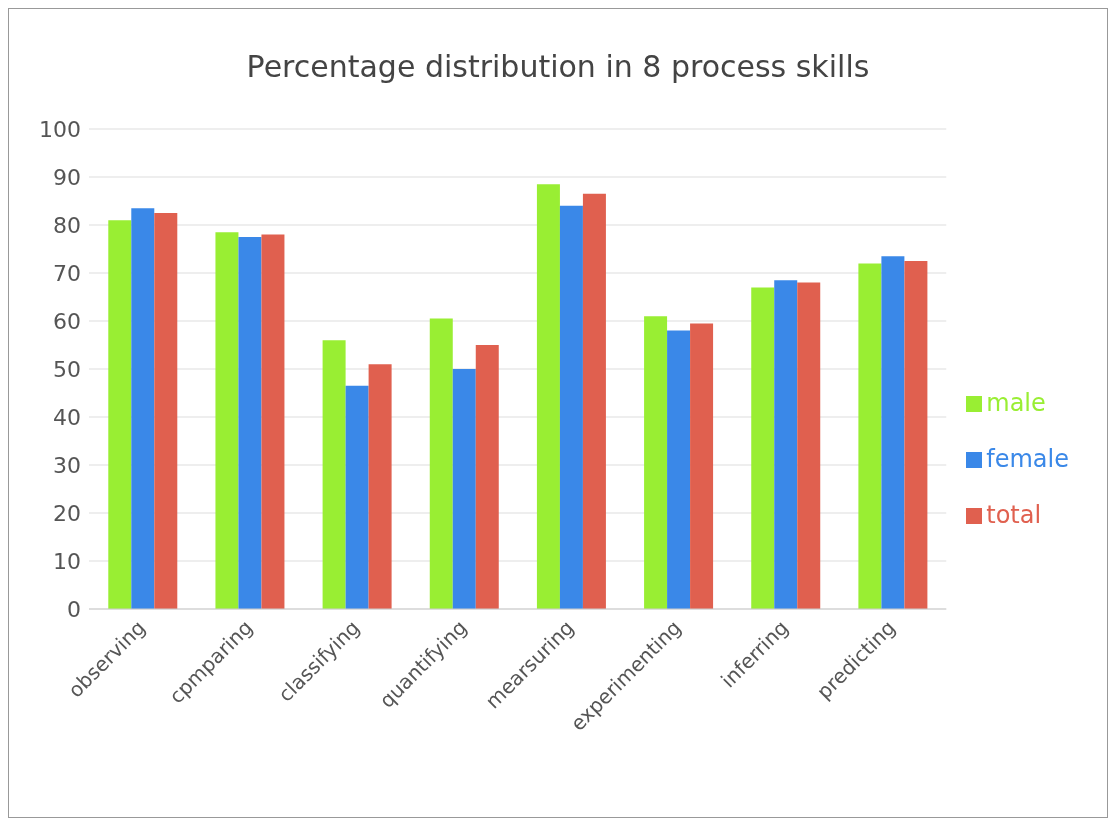 This screenshot has width=1118, height=827. What do you see at coordinates (67, 561) in the screenshot?
I see `y-tick-label: 10` at bounding box center [67, 561].